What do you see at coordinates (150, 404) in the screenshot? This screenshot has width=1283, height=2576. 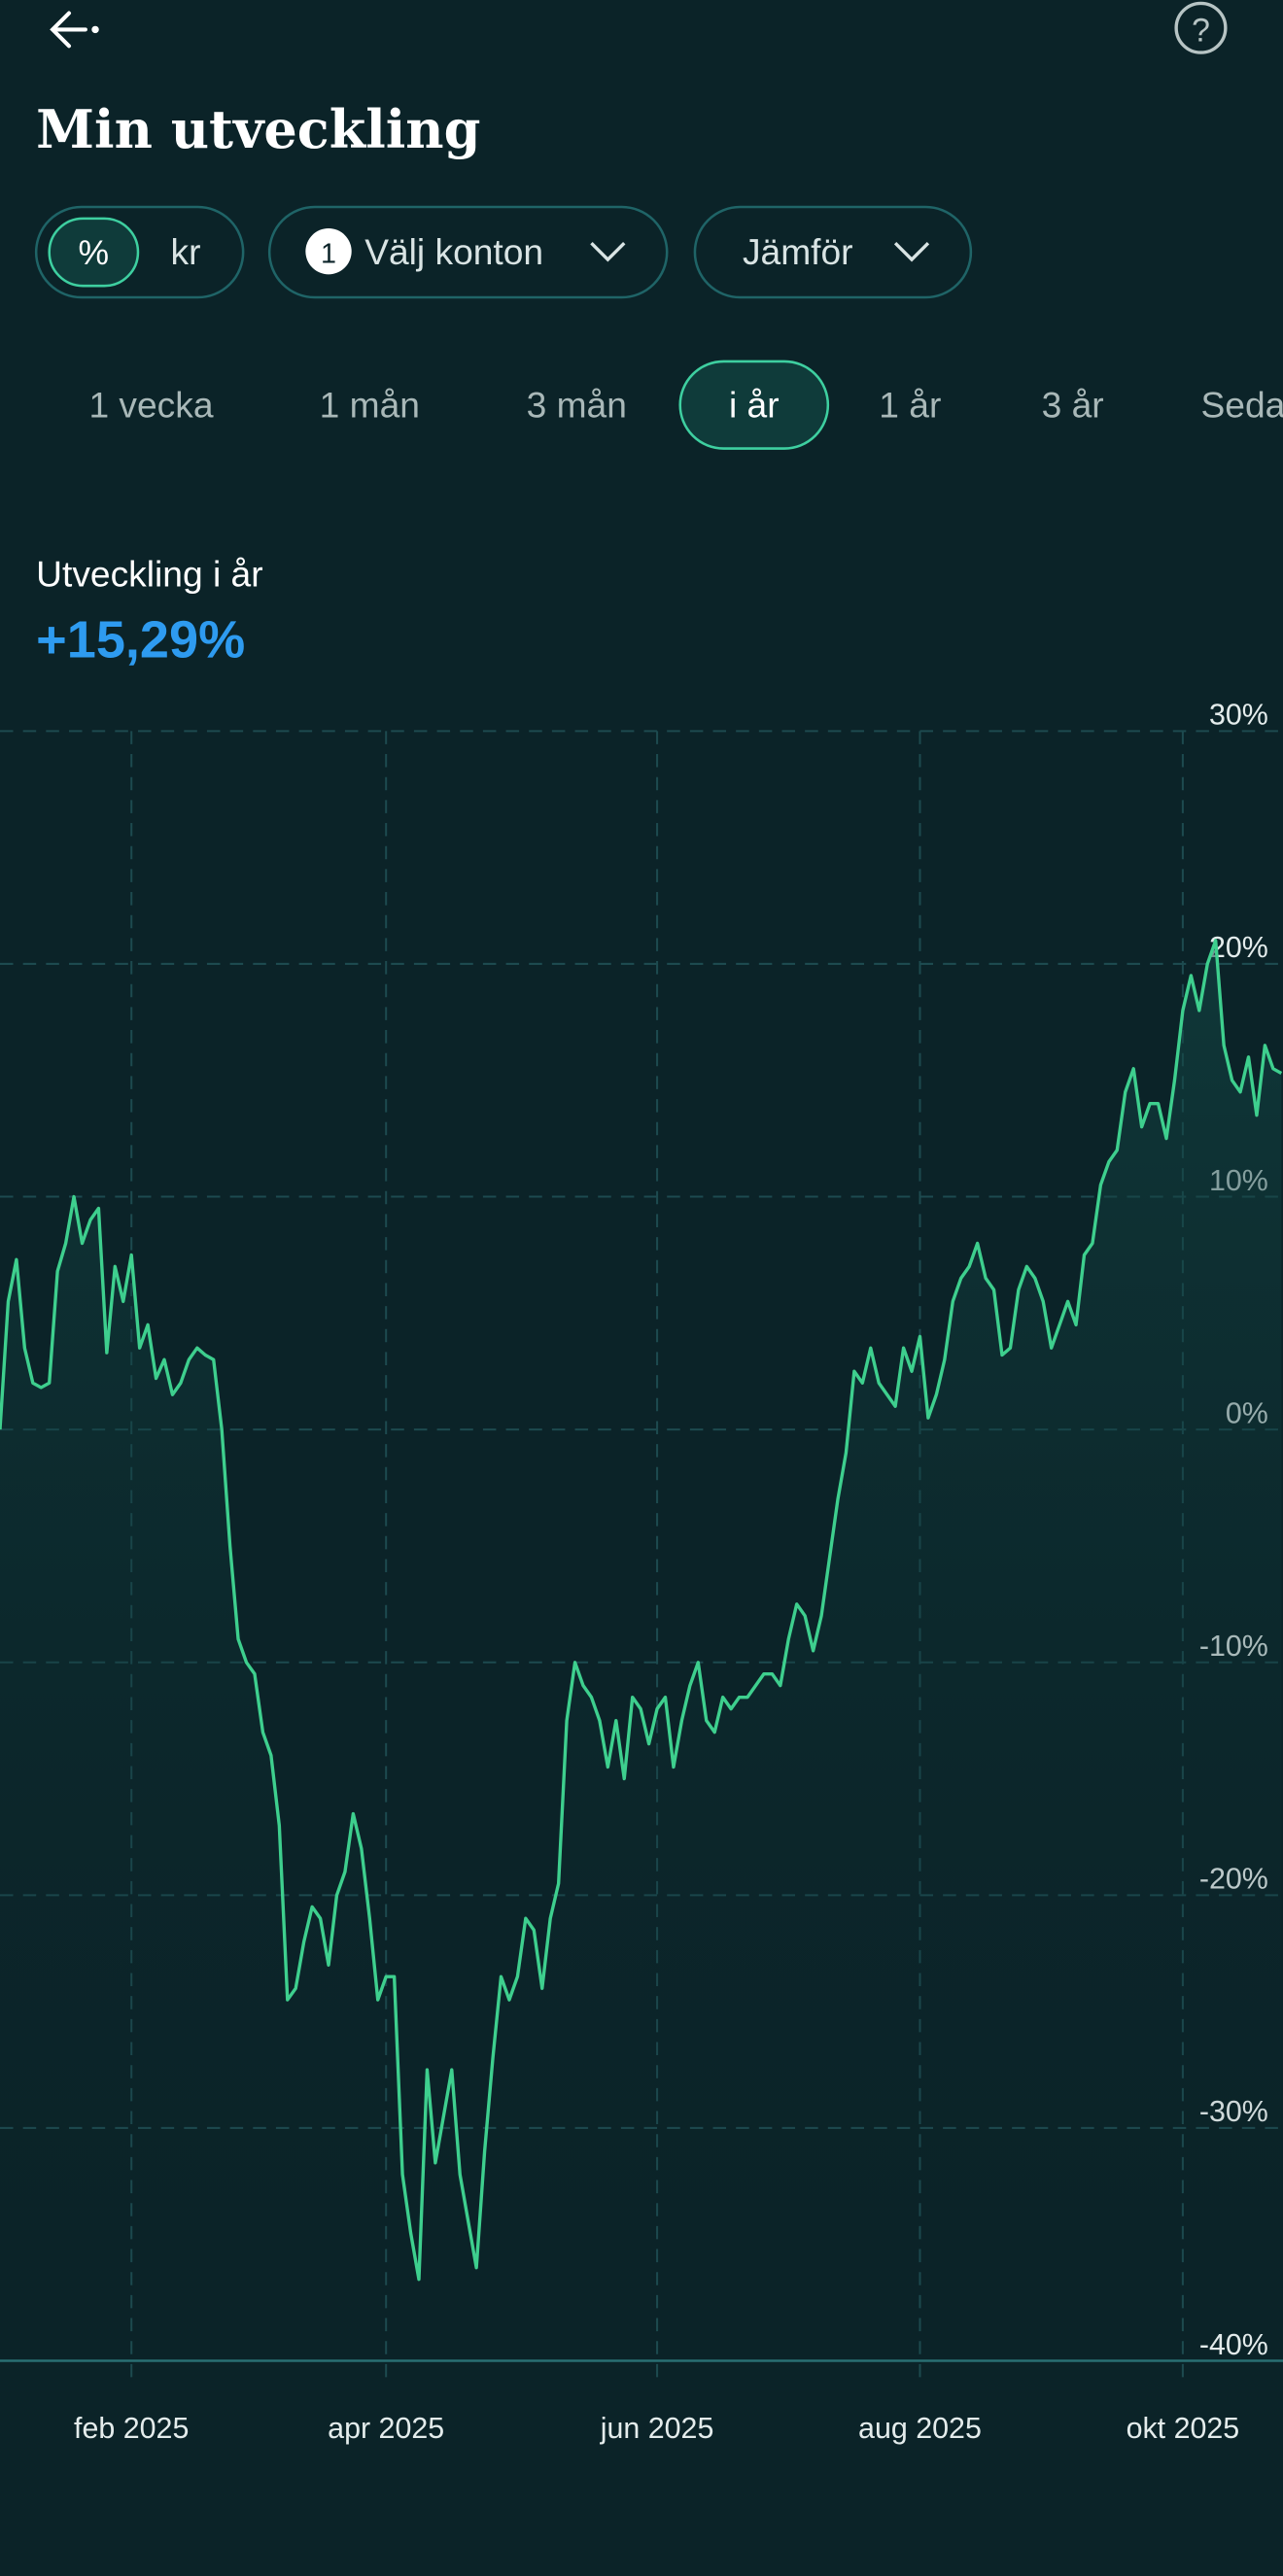 I see `period-tab: 1 vecka` at bounding box center [150, 404].